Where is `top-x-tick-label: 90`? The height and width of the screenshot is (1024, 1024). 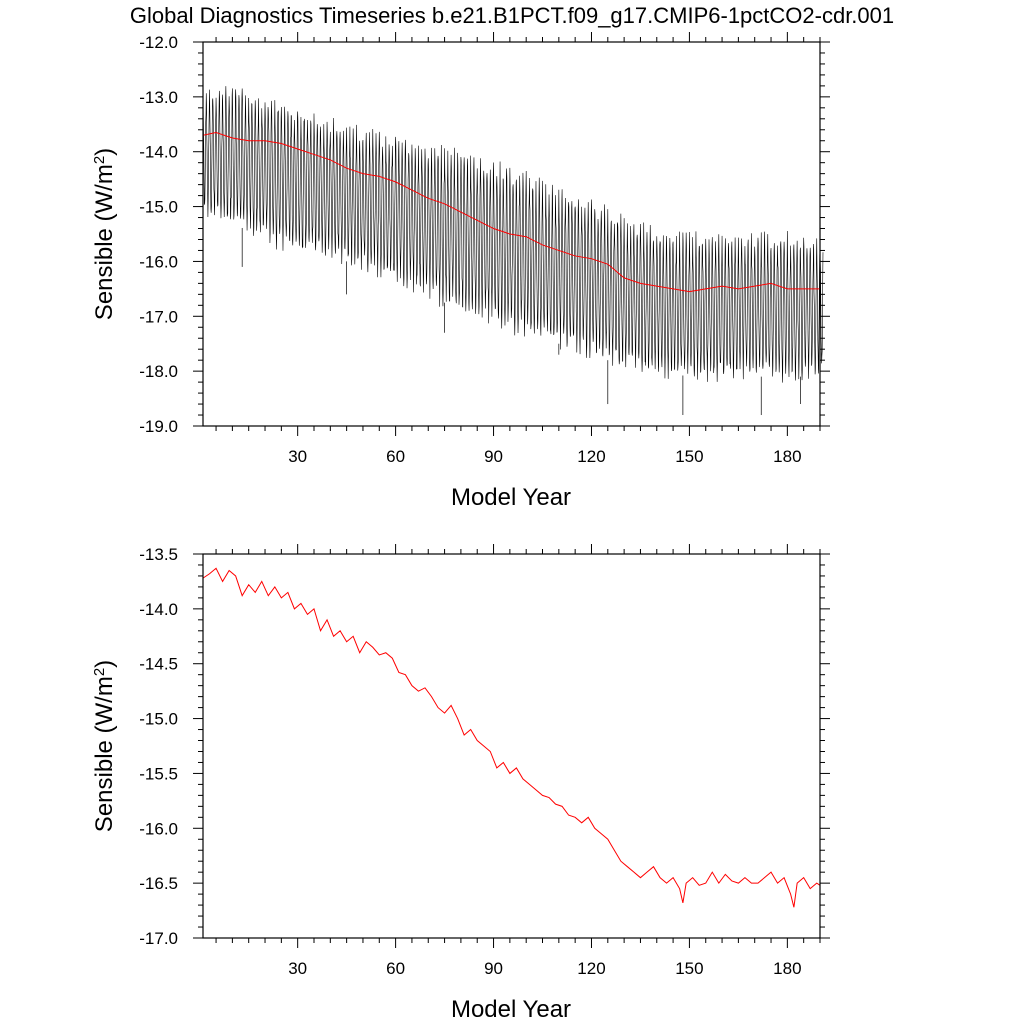
top-x-tick-label: 90 is located at coordinates (493, 456).